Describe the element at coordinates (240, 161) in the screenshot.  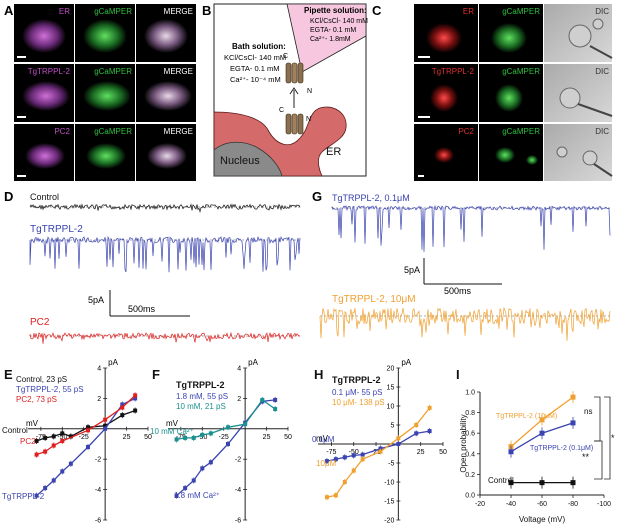
I see `nucleus-label: Nucleus` at that location.